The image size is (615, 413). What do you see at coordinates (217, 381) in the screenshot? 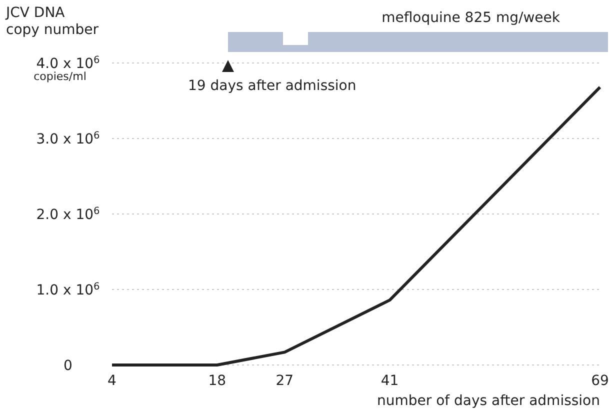
I see `x-tick-label: 18` at bounding box center [217, 381].